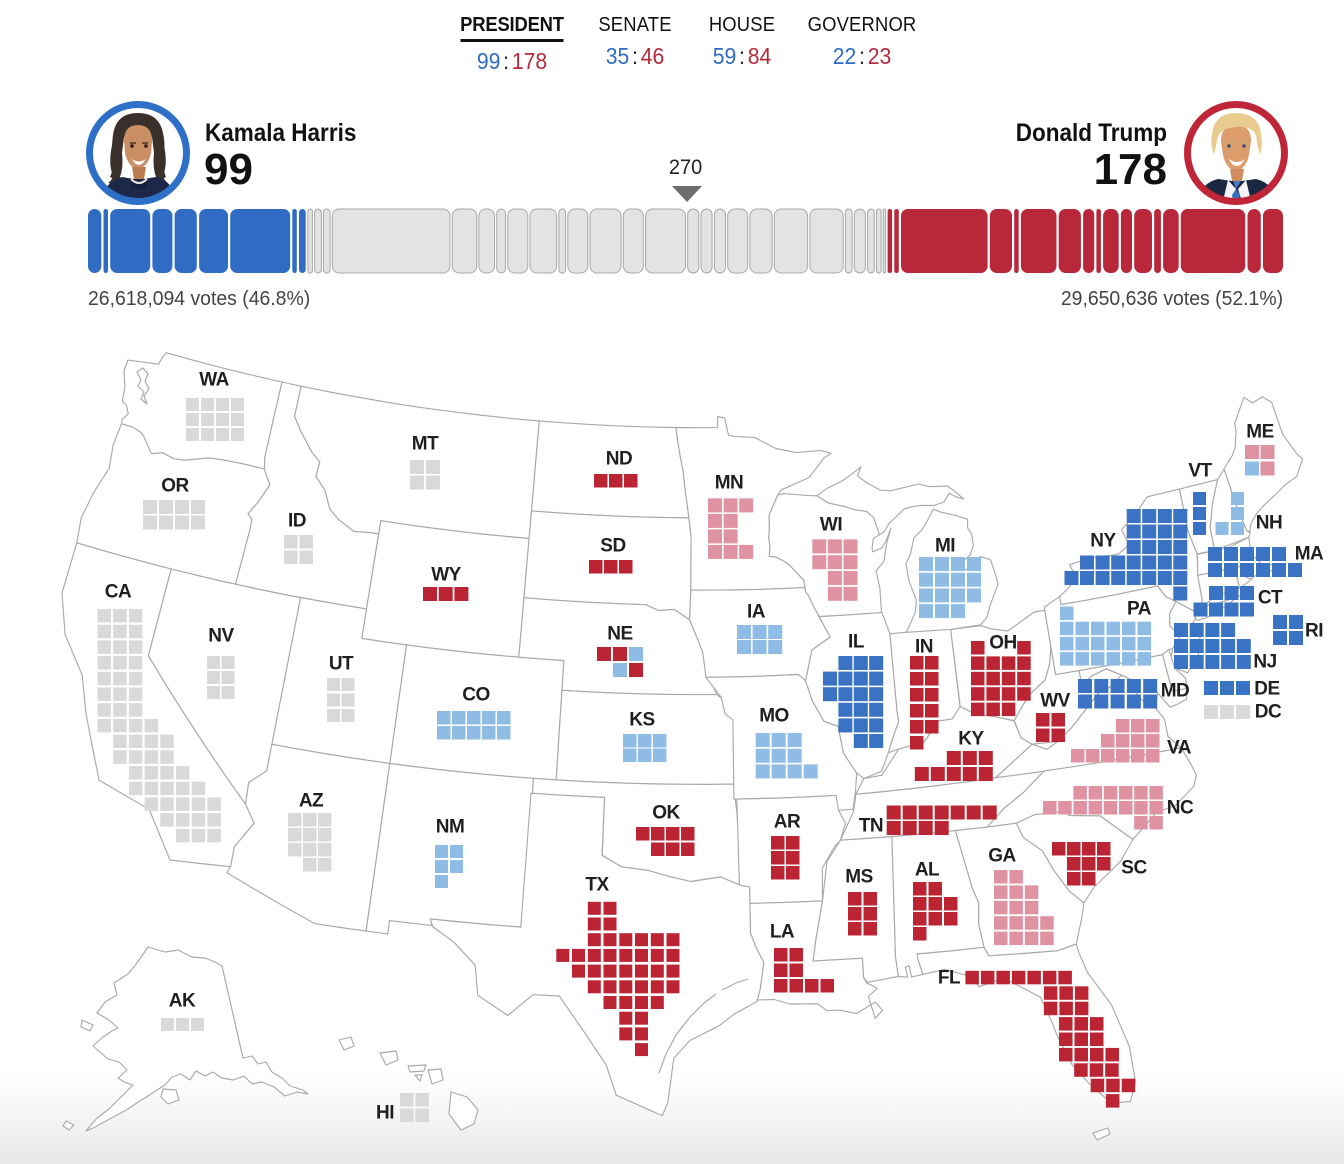  Describe the element at coordinates (221, 636) in the screenshot. I see `svg-text: NV` at that location.